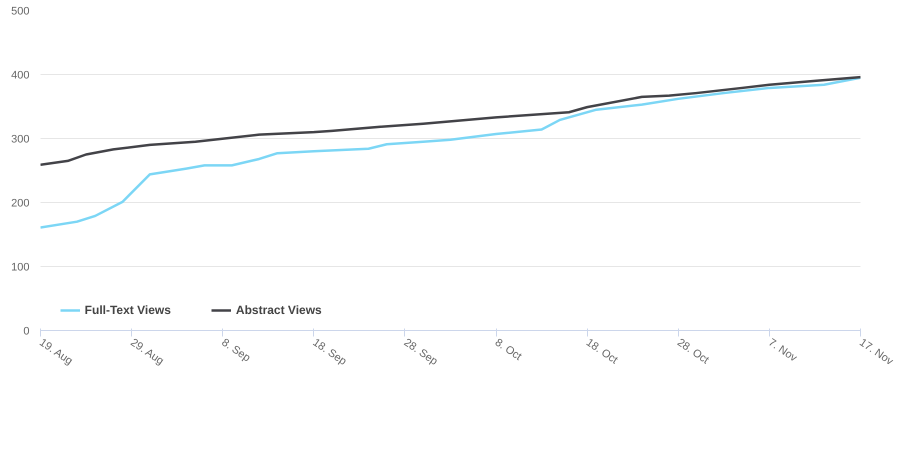 The image size is (914, 470). I want to click on y-tick-label: 400, so click(20, 76).